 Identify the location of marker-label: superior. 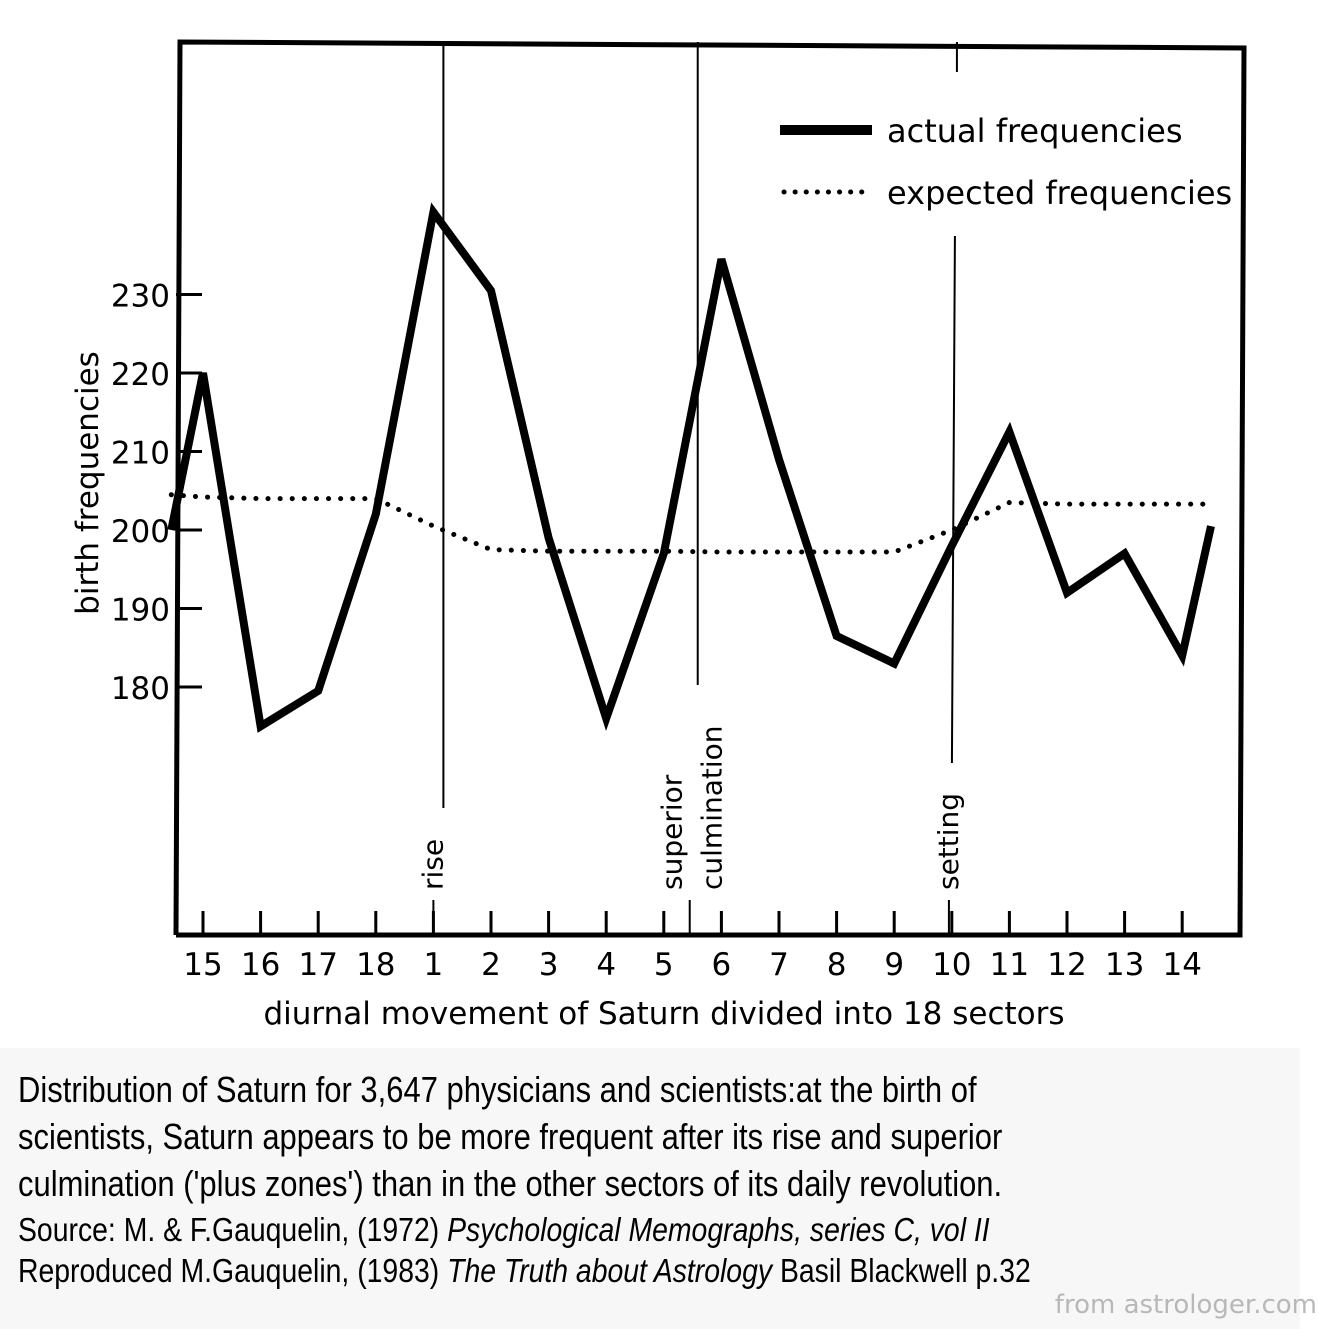
(672, 832).